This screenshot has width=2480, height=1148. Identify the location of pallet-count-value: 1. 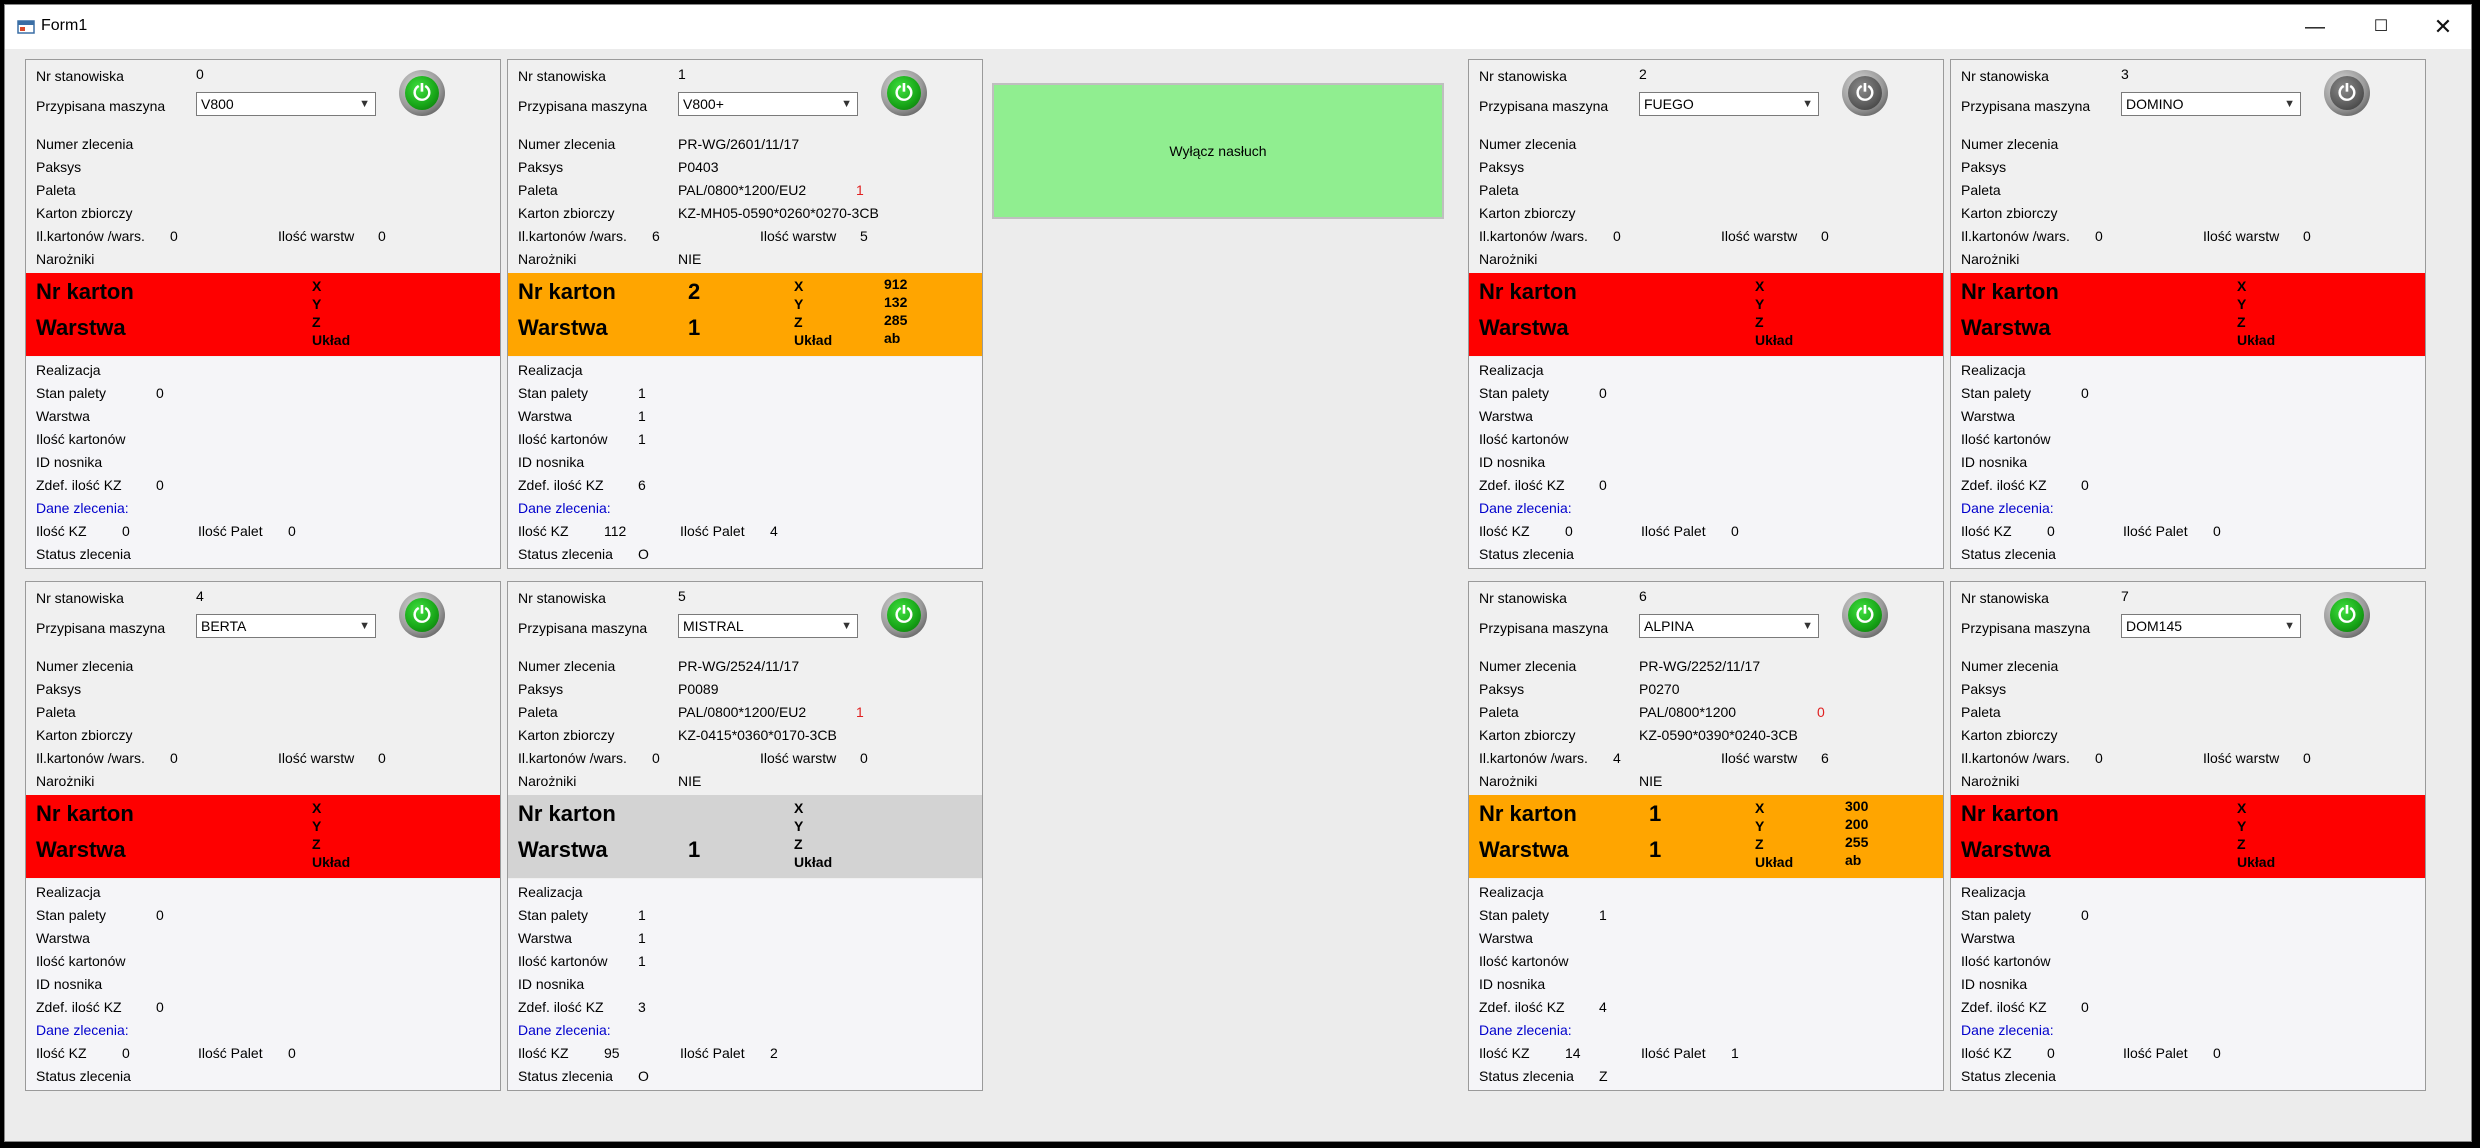
(1735, 1053).